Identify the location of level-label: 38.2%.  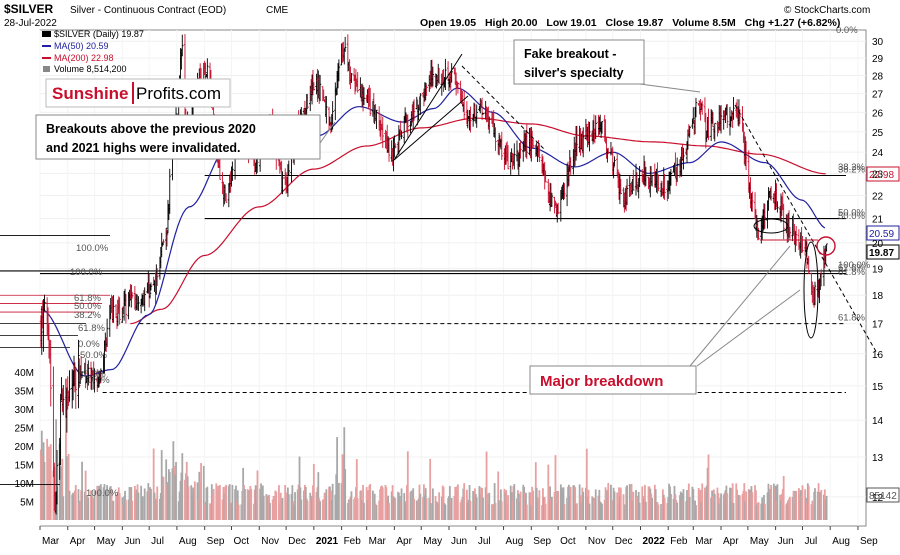
(851, 170).